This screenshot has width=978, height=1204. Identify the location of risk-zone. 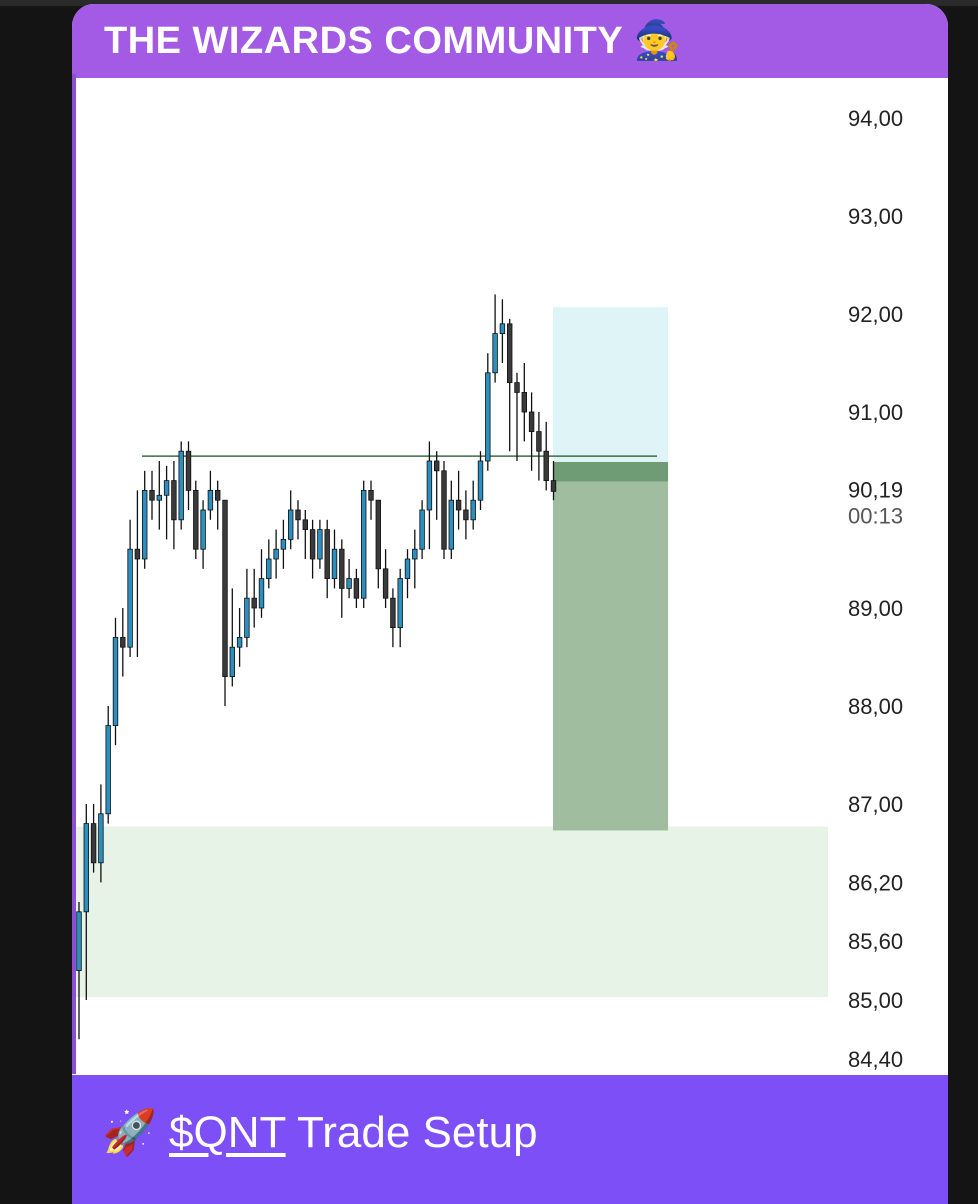
(610, 656).